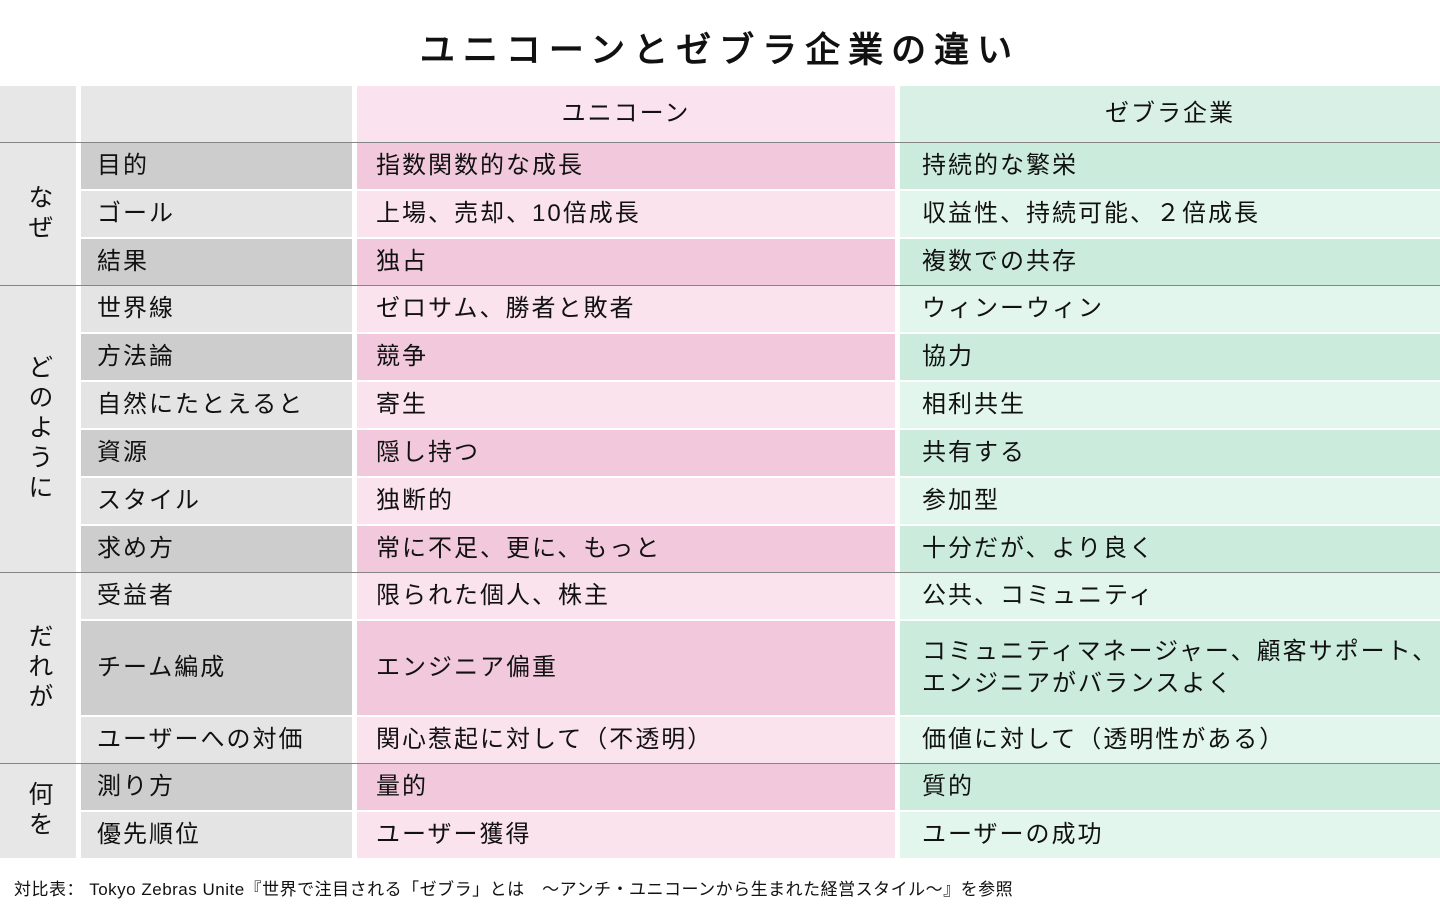 The width and height of the screenshot is (1440, 905). Describe the element at coordinates (1170, 549) in the screenshot. I see `zebra-cell: 十分だが、より良く` at that location.